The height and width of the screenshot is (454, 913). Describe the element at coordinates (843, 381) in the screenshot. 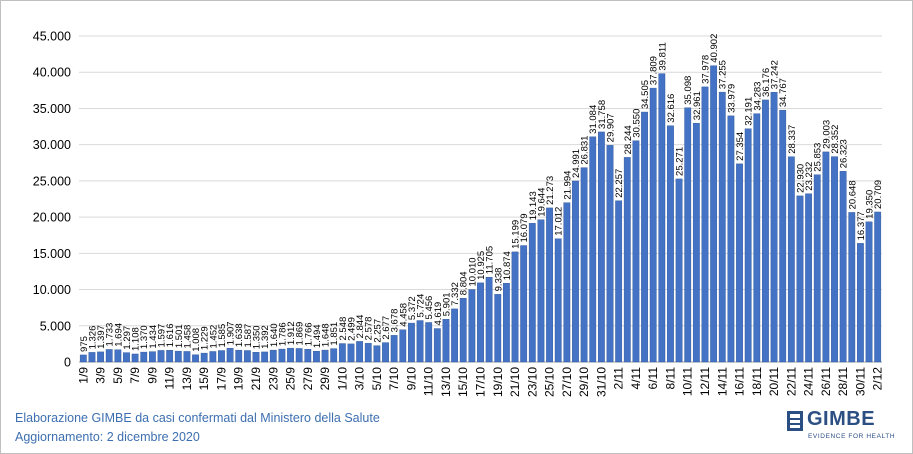

I see `x-tick-label: 28/11` at that location.